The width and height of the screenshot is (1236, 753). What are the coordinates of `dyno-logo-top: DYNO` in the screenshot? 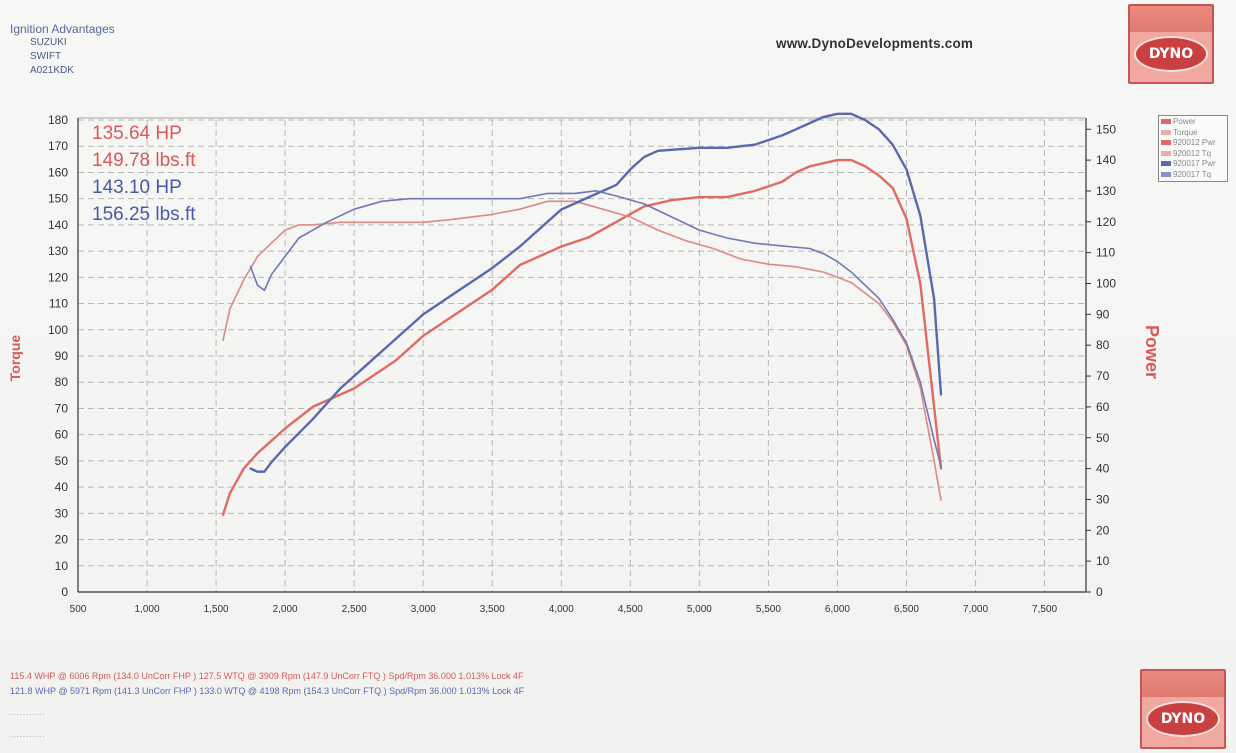 It's located at (1171, 44).